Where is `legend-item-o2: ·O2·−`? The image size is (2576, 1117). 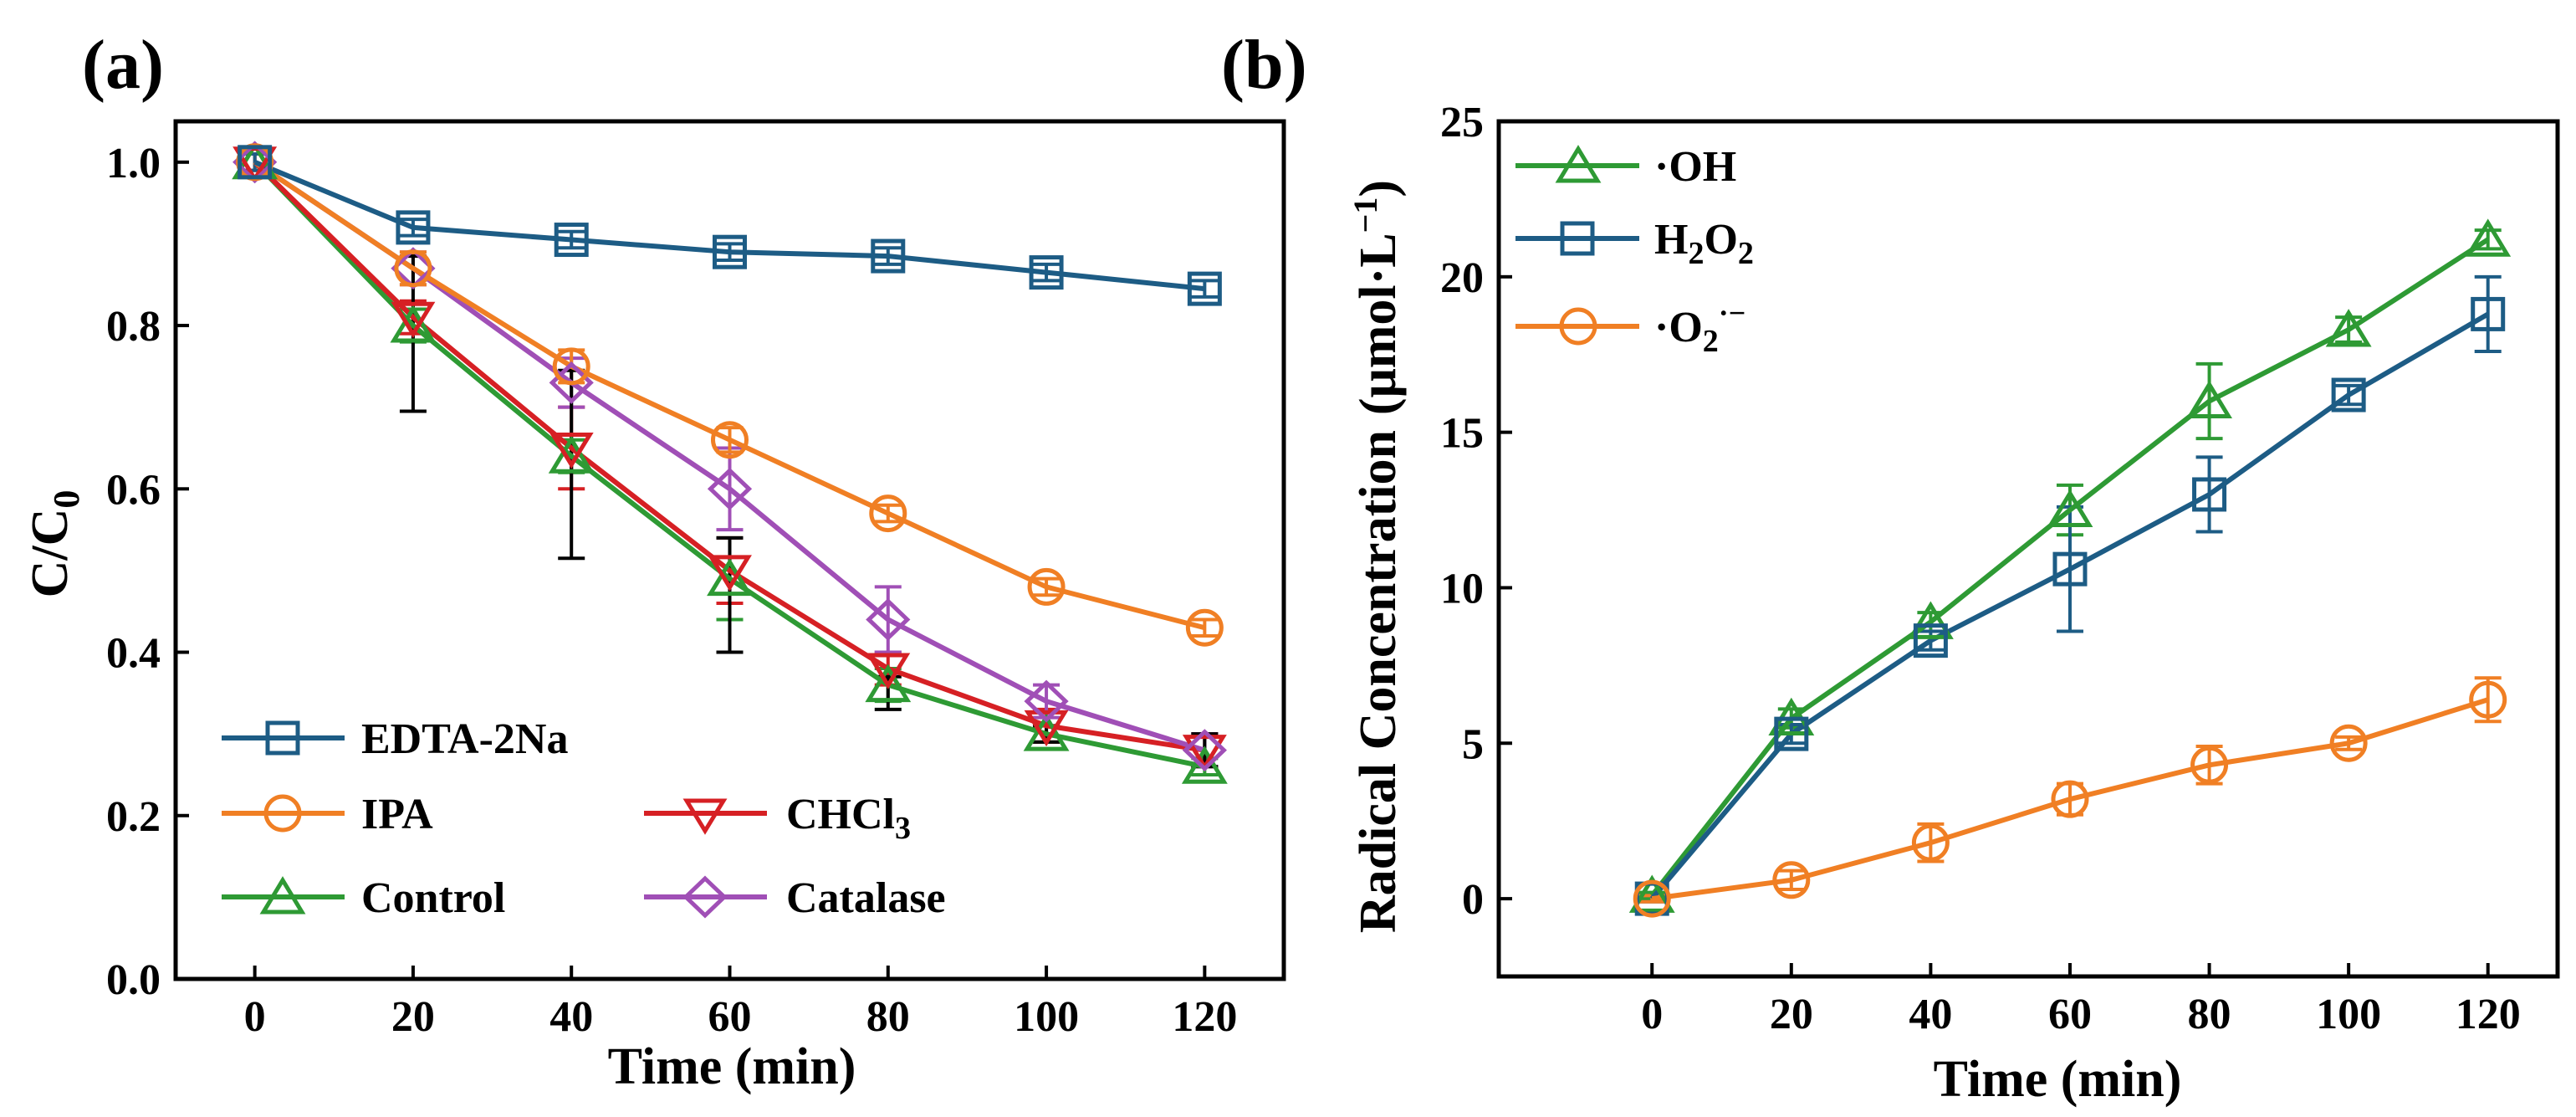
legend-item-o2: ·O2·− is located at coordinates (1630, 327).